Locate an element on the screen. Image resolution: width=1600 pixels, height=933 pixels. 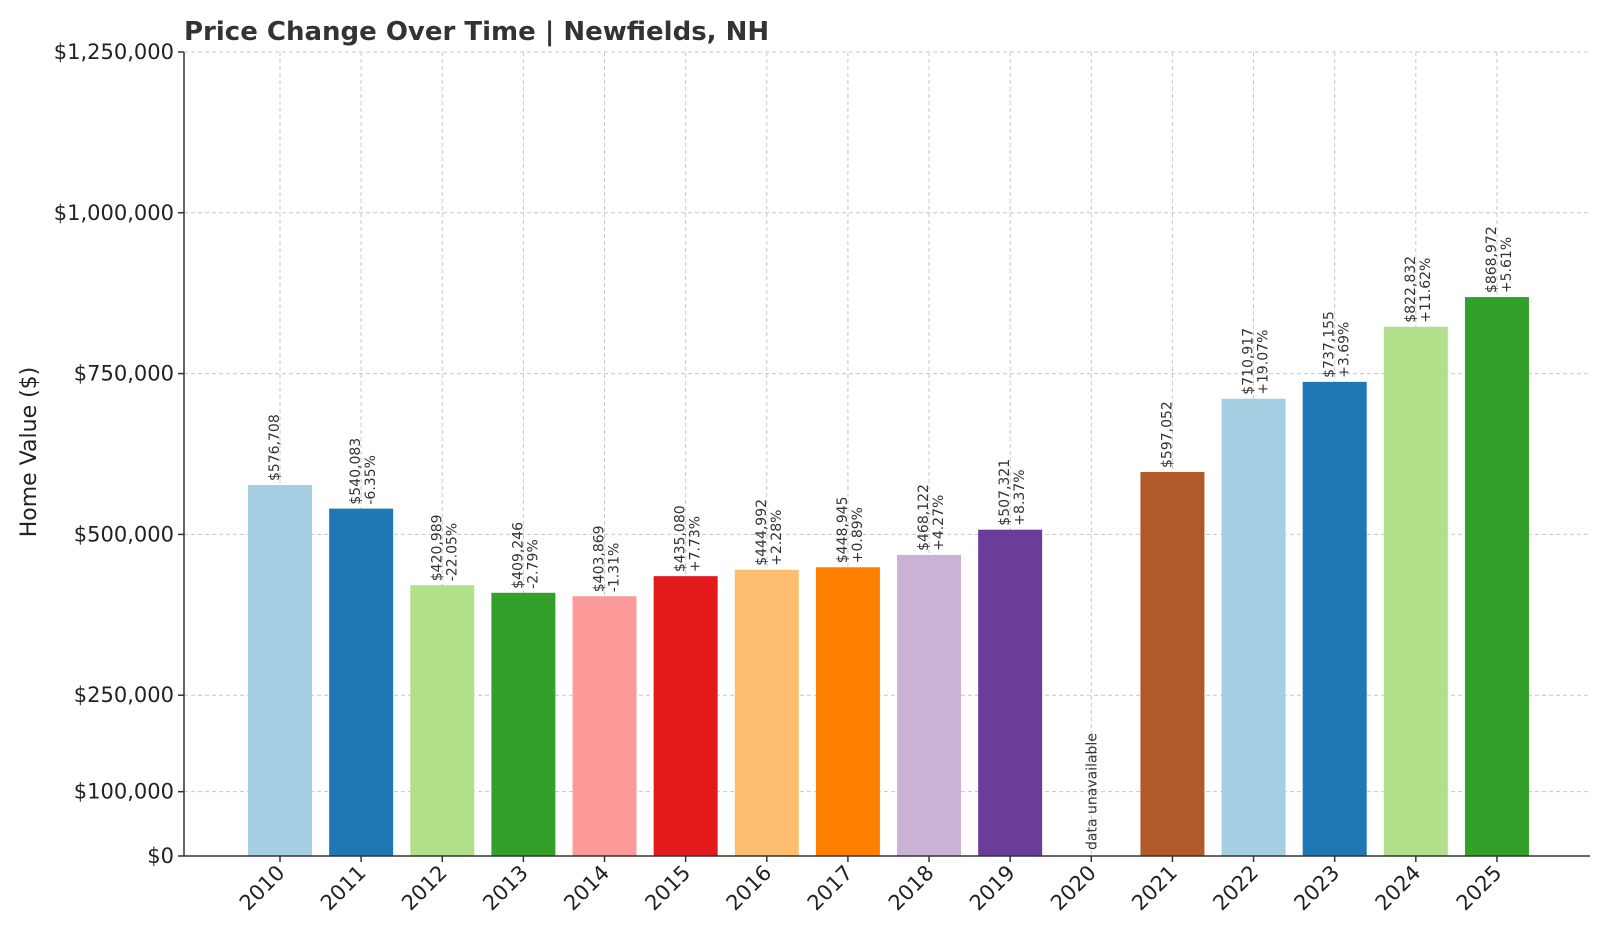
x-tick-label-2025: 2025 is located at coordinates (1479, 888).